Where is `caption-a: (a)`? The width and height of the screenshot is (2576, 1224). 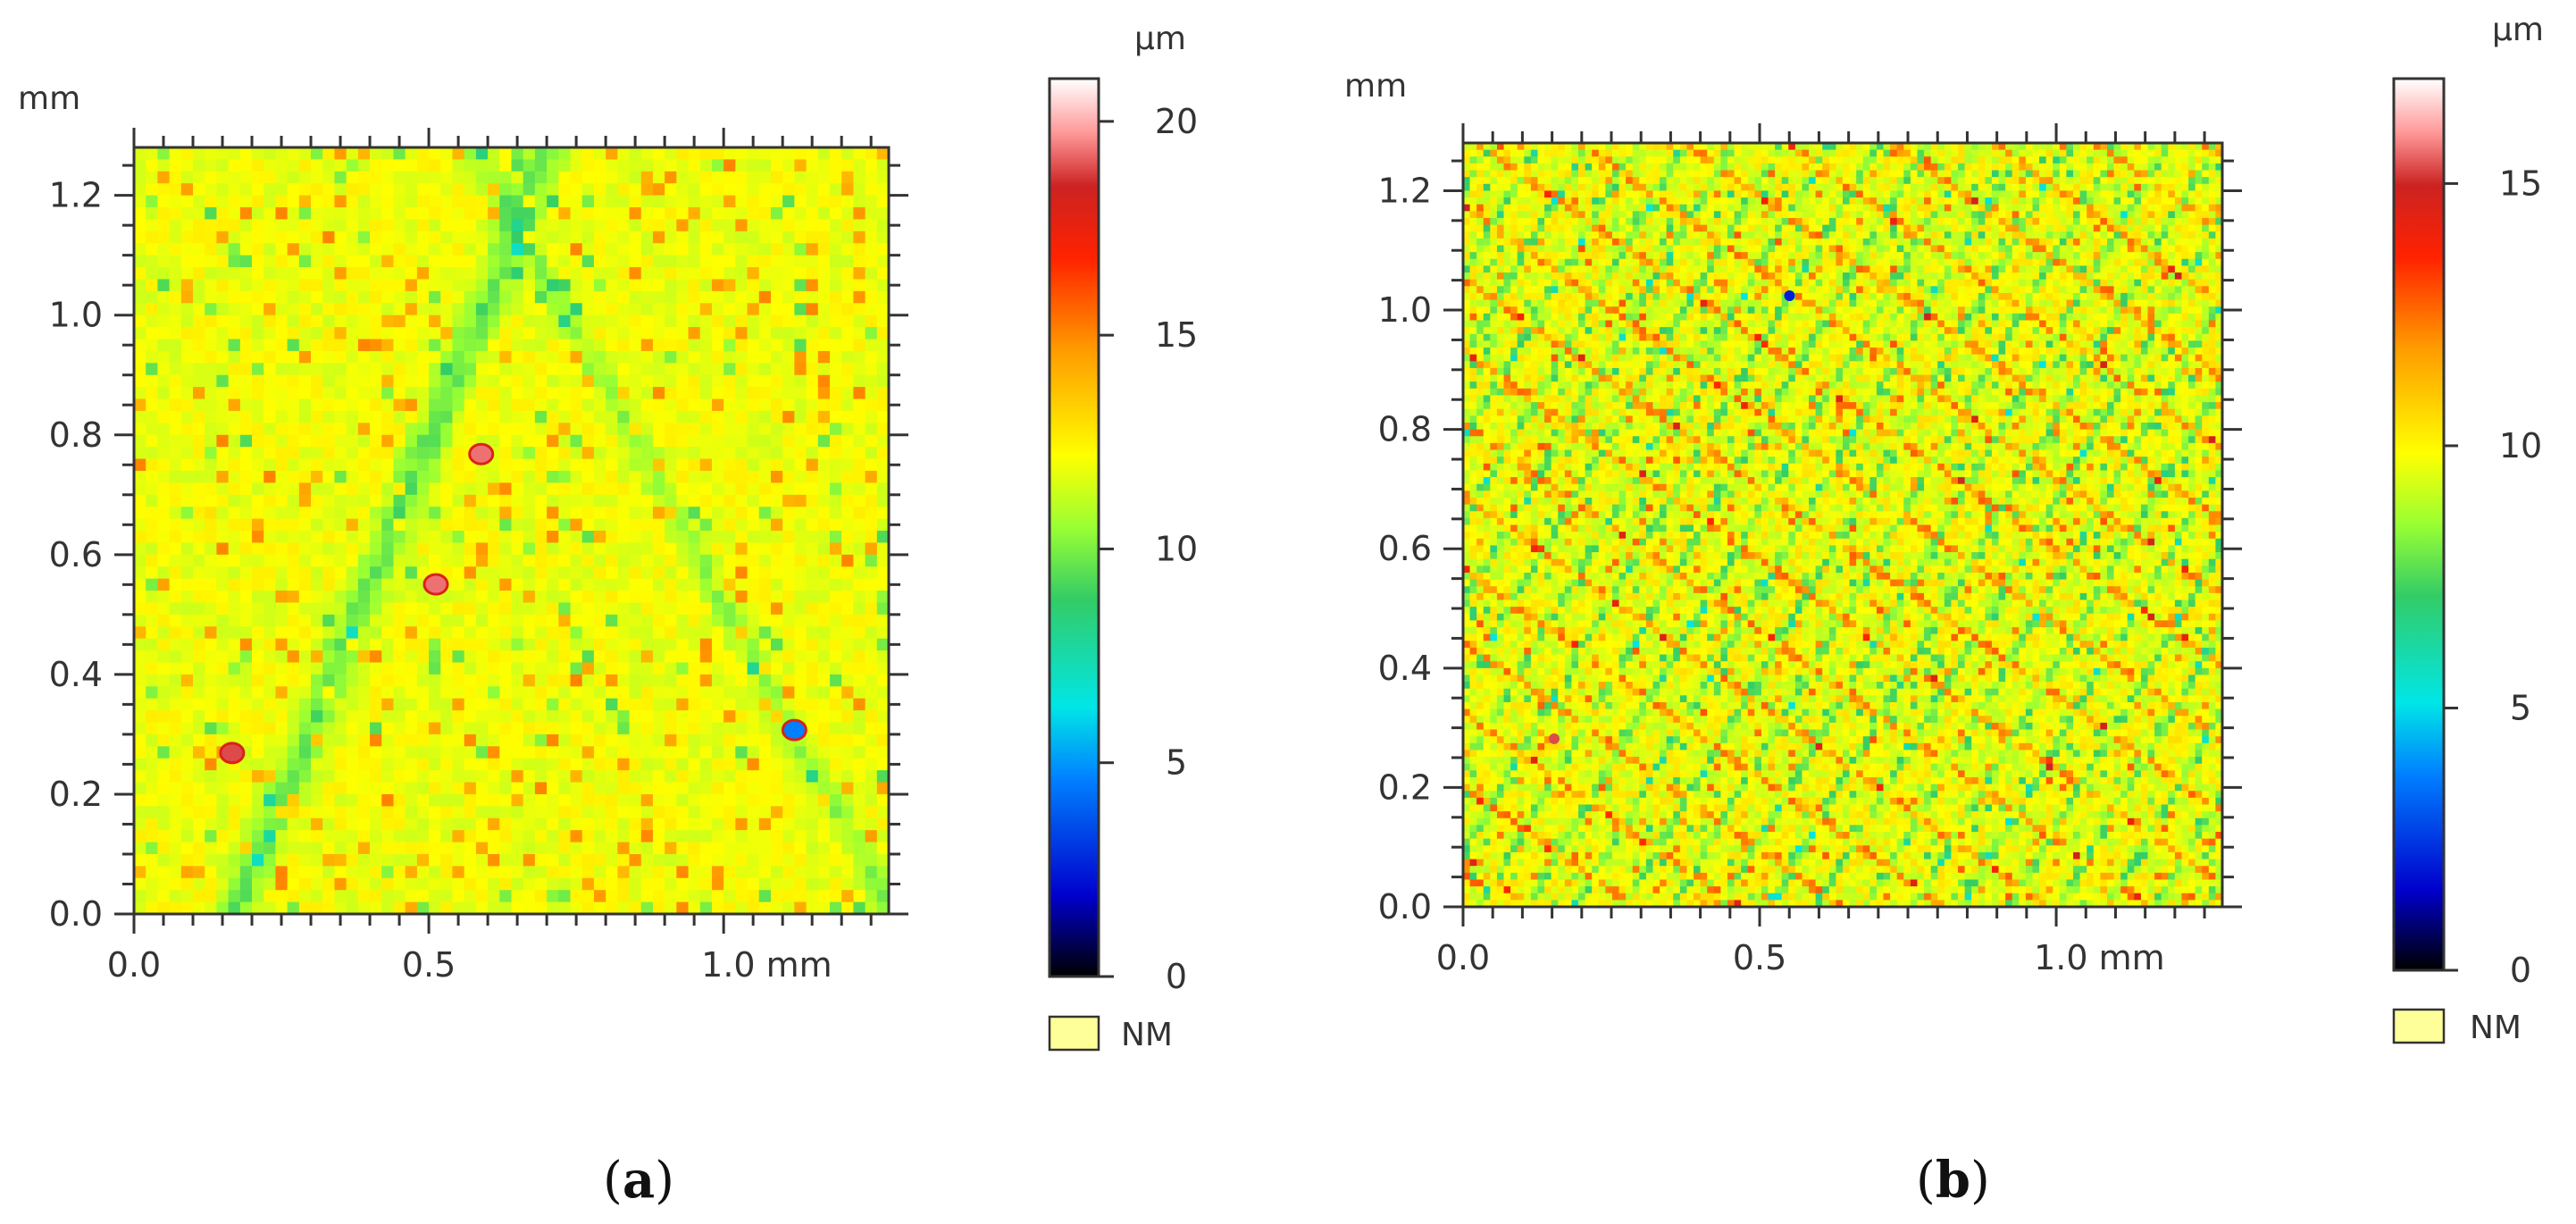
caption-a: (a) is located at coordinates (639, 1180).